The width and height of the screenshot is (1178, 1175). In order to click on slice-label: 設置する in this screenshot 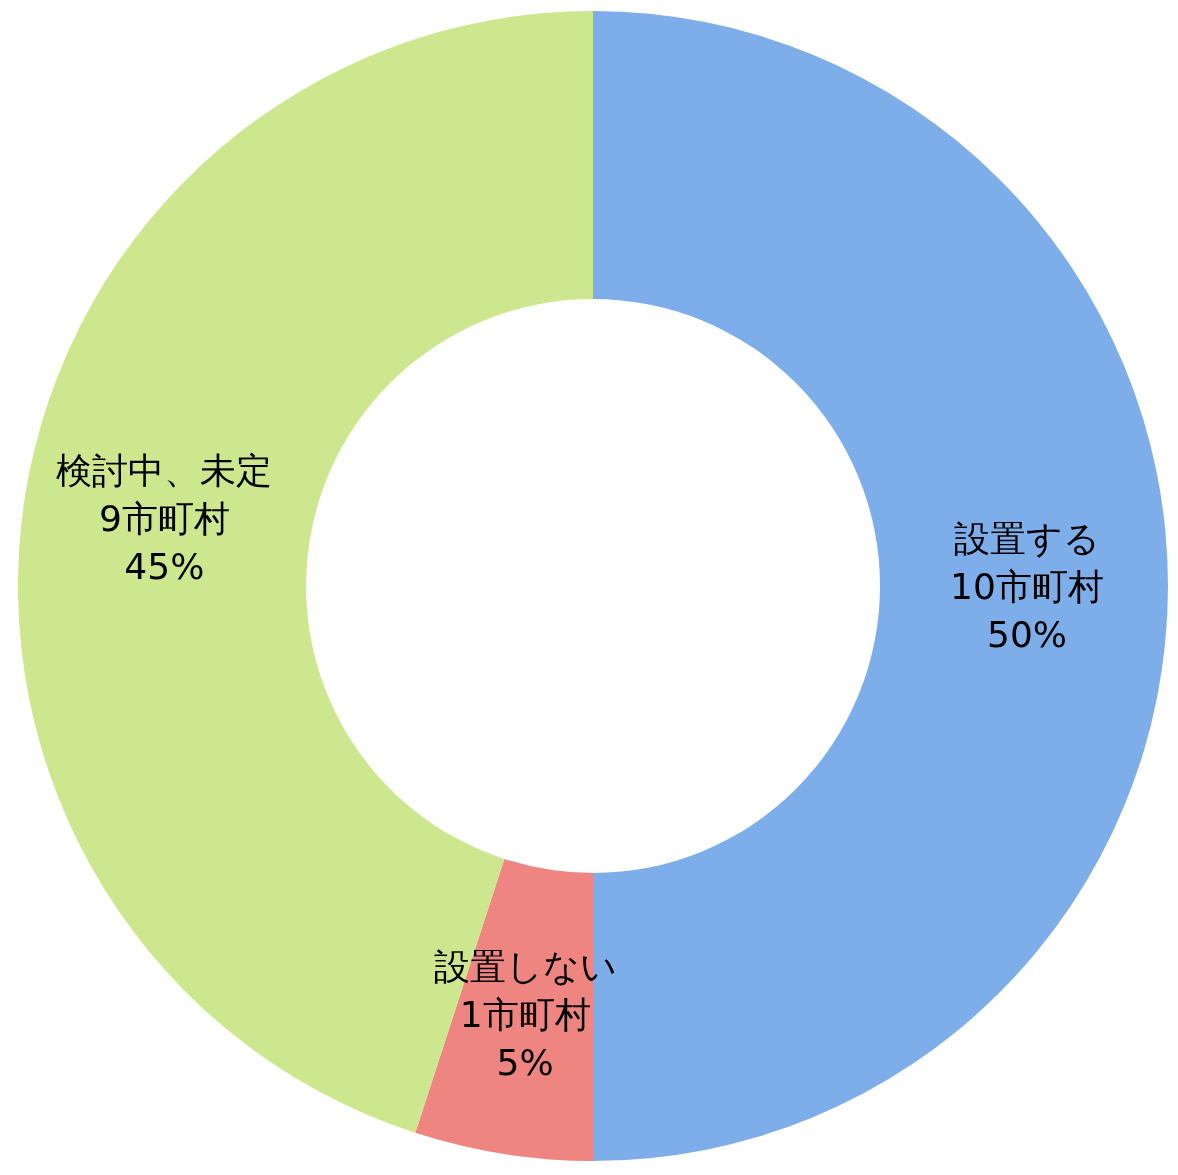, I will do `click(1027, 538)`.